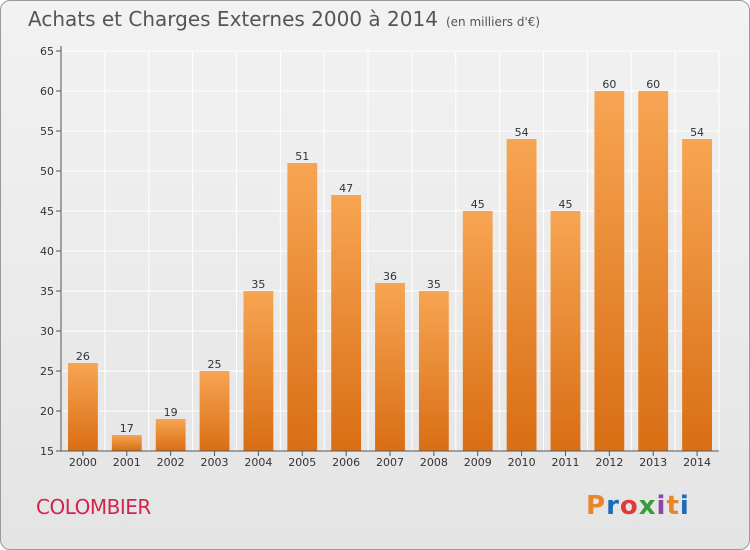  What do you see at coordinates (629, 506) in the screenshot?
I see `logo-letter: o` at bounding box center [629, 506].